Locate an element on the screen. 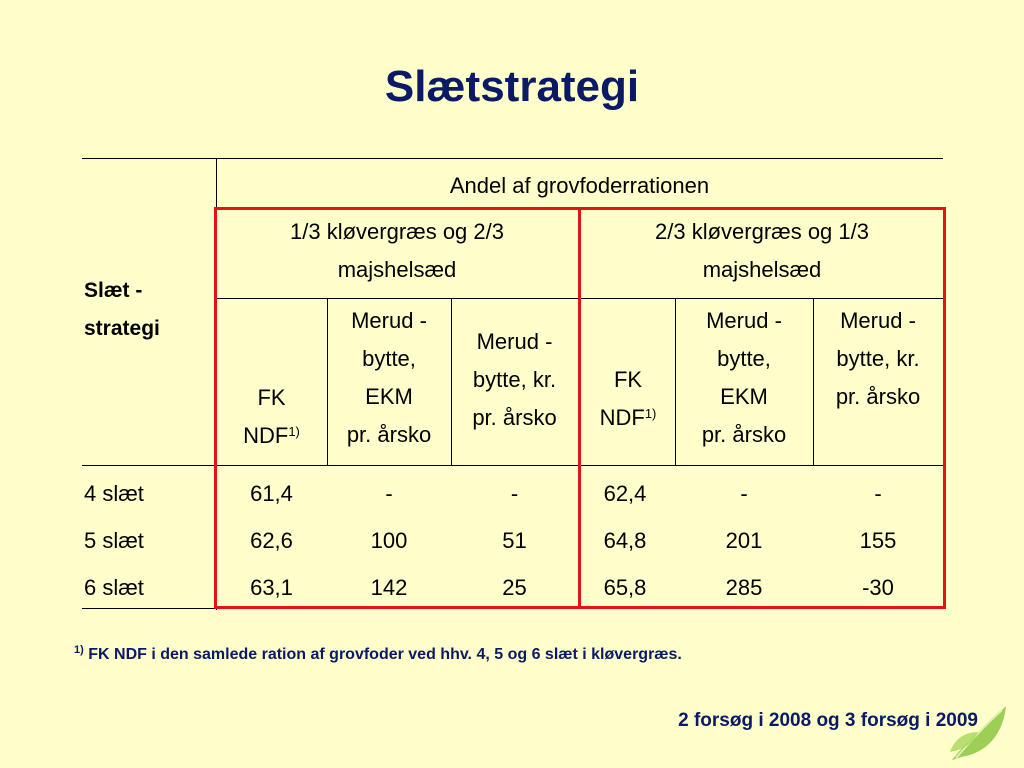 The width and height of the screenshot is (1024, 768). table-cell: 62,6 is located at coordinates (271, 540).